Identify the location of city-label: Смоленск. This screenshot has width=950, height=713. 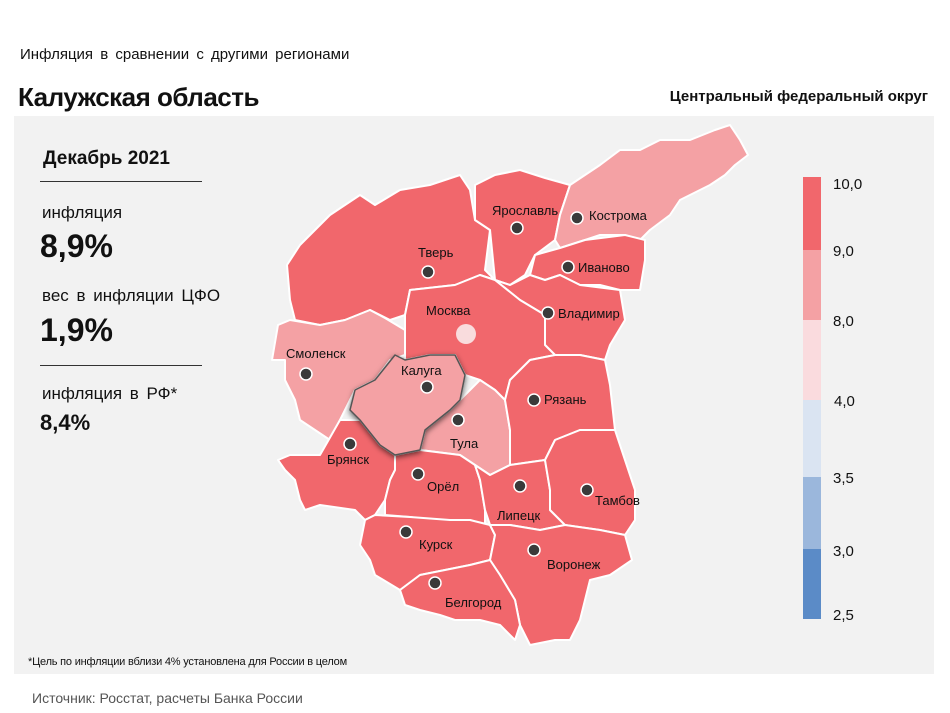
(316, 353).